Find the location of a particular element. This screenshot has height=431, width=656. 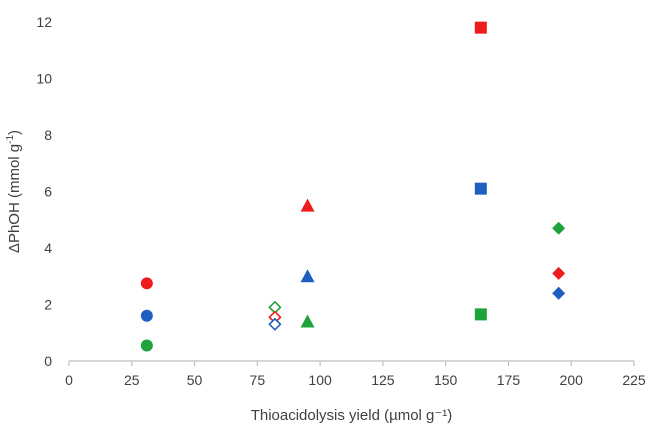

y-tick-label: 0 is located at coordinates (48, 361).